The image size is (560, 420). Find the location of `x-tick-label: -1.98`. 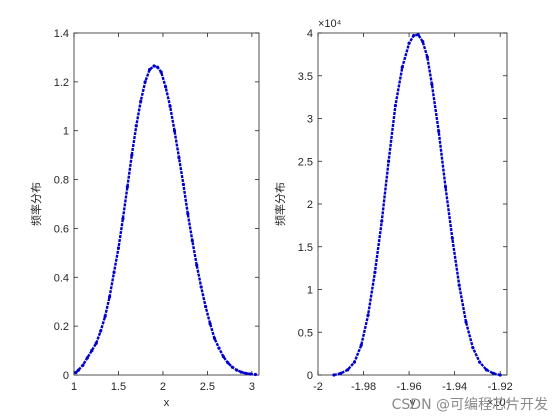

x-tick-label: -1.98 is located at coordinates (363, 387).